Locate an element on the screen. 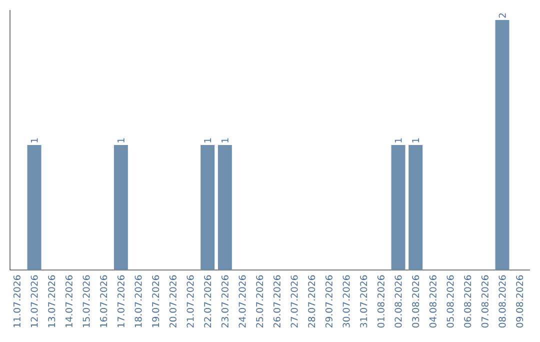 The width and height of the screenshot is (540, 342). x-tick-label: 22.07.2026 is located at coordinates (208, 301).